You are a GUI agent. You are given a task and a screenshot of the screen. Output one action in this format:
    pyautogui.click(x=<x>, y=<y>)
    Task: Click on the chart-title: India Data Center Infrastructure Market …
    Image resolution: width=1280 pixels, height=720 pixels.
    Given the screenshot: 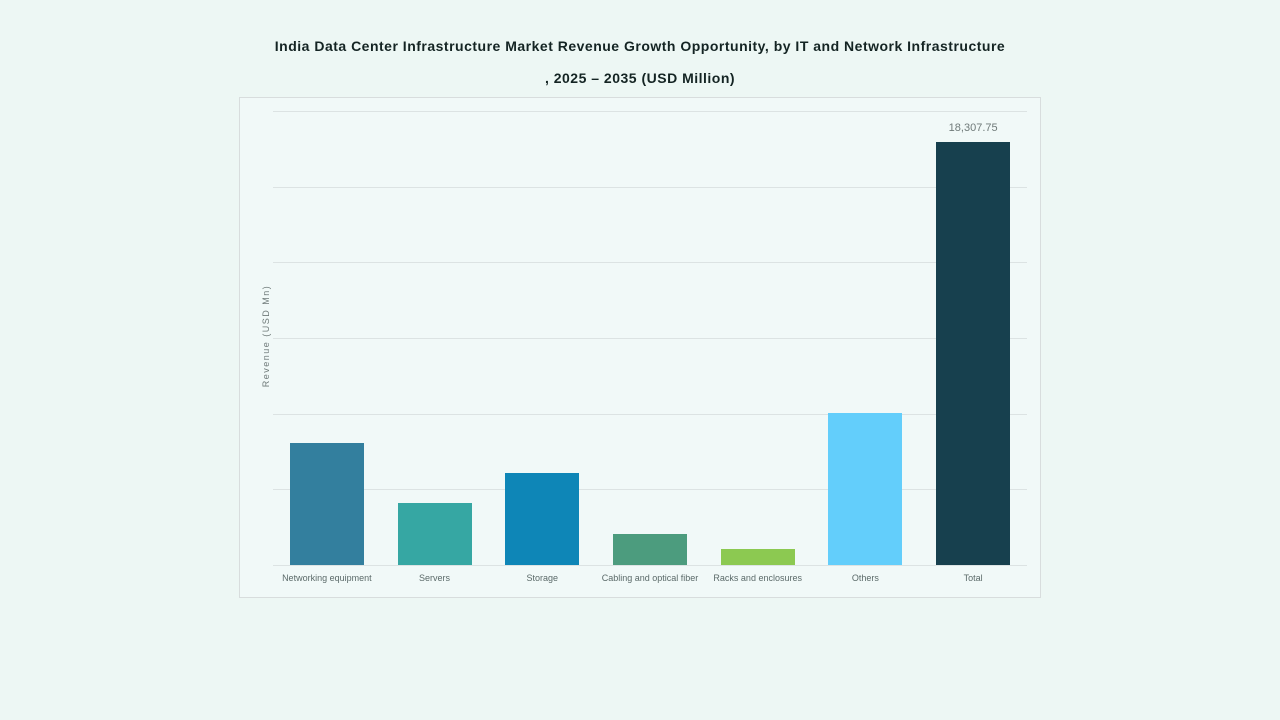 What is the action you would take?
    pyautogui.click(x=640, y=62)
    